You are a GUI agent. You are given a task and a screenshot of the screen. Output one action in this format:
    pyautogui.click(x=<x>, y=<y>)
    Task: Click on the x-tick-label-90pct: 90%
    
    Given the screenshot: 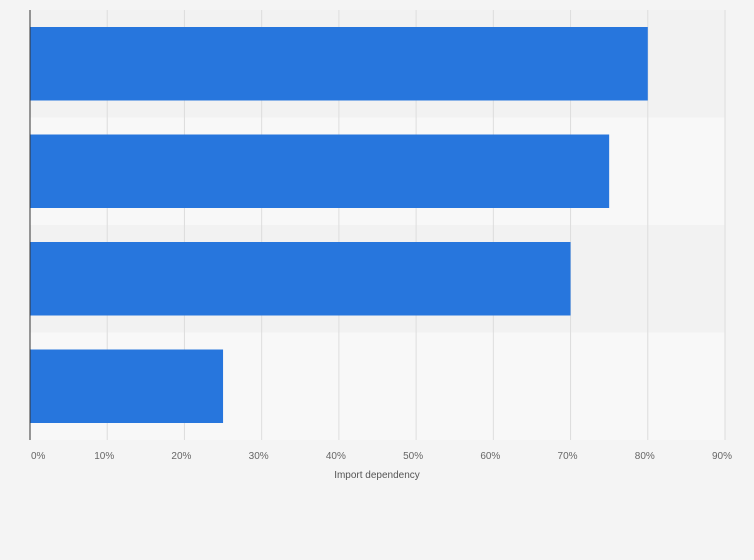 What is the action you would take?
    pyautogui.click(x=722, y=456)
    